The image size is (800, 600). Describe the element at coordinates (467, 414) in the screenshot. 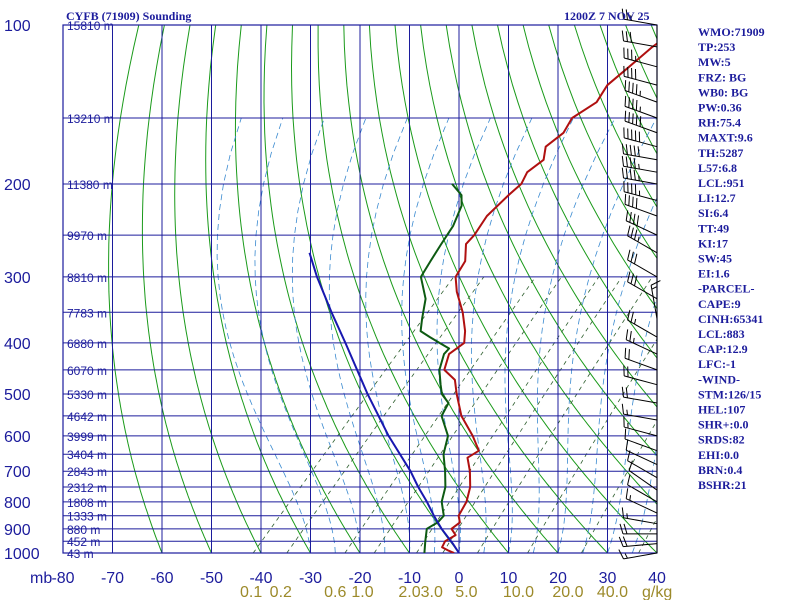

I see `mixing-ratio-line` at that location.